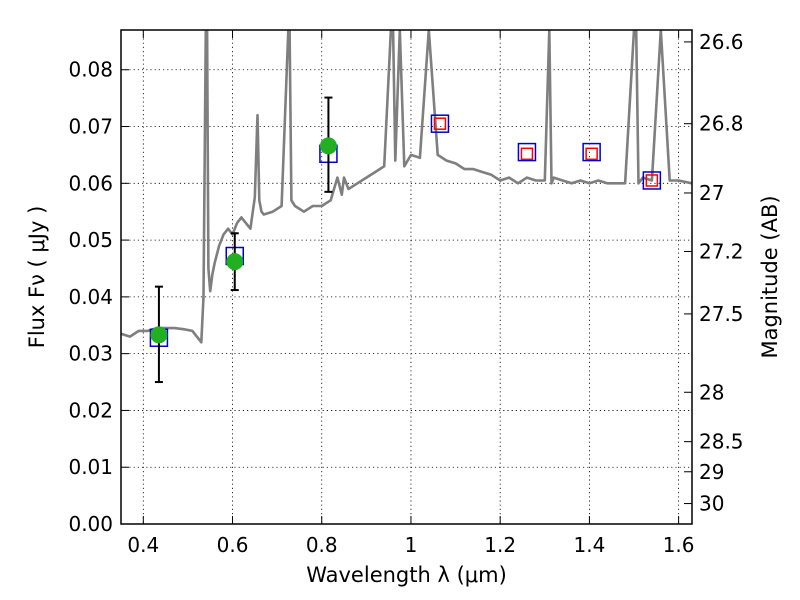 The height and width of the screenshot is (600, 800). Describe the element at coordinates (322, 545) in the screenshot. I see `x-tick-label: 0.8` at that location.